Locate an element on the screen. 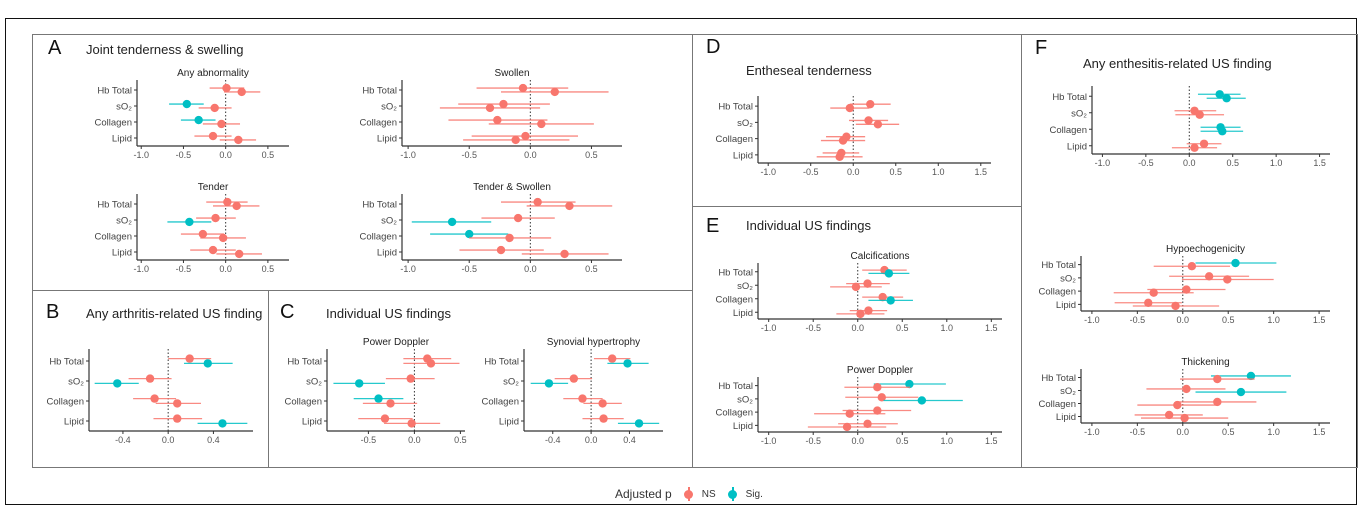 Image resolution: width=1364 pixels, height=509 pixels. panel-letter-a: A is located at coordinates (55, 48).